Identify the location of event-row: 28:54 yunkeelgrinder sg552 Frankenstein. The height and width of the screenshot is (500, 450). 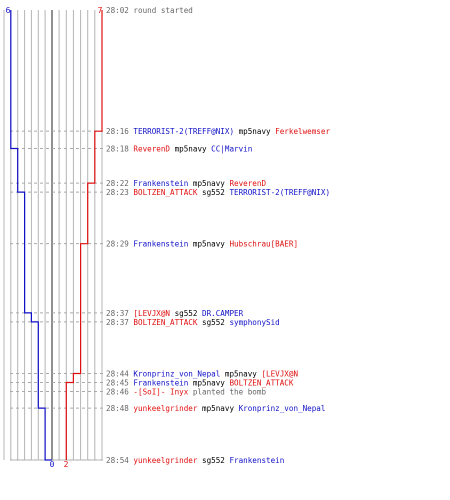
(195, 460).